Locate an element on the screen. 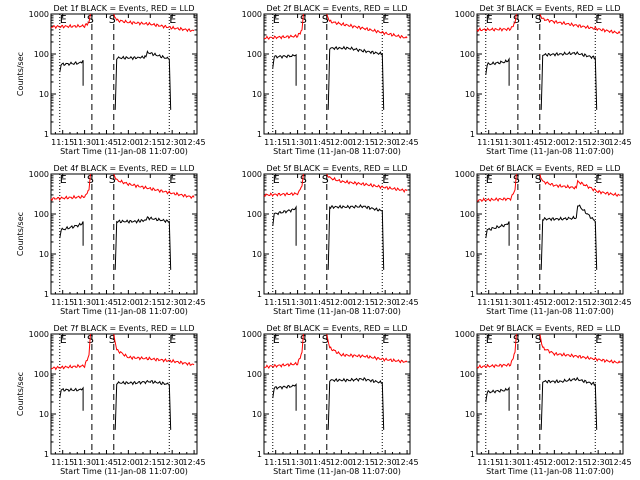 Image resolution: width=640 pixels, height=480 pixels. plot-title: Det 8f BLACK = Events, RED = LLD is located at coordinates (336, 328).